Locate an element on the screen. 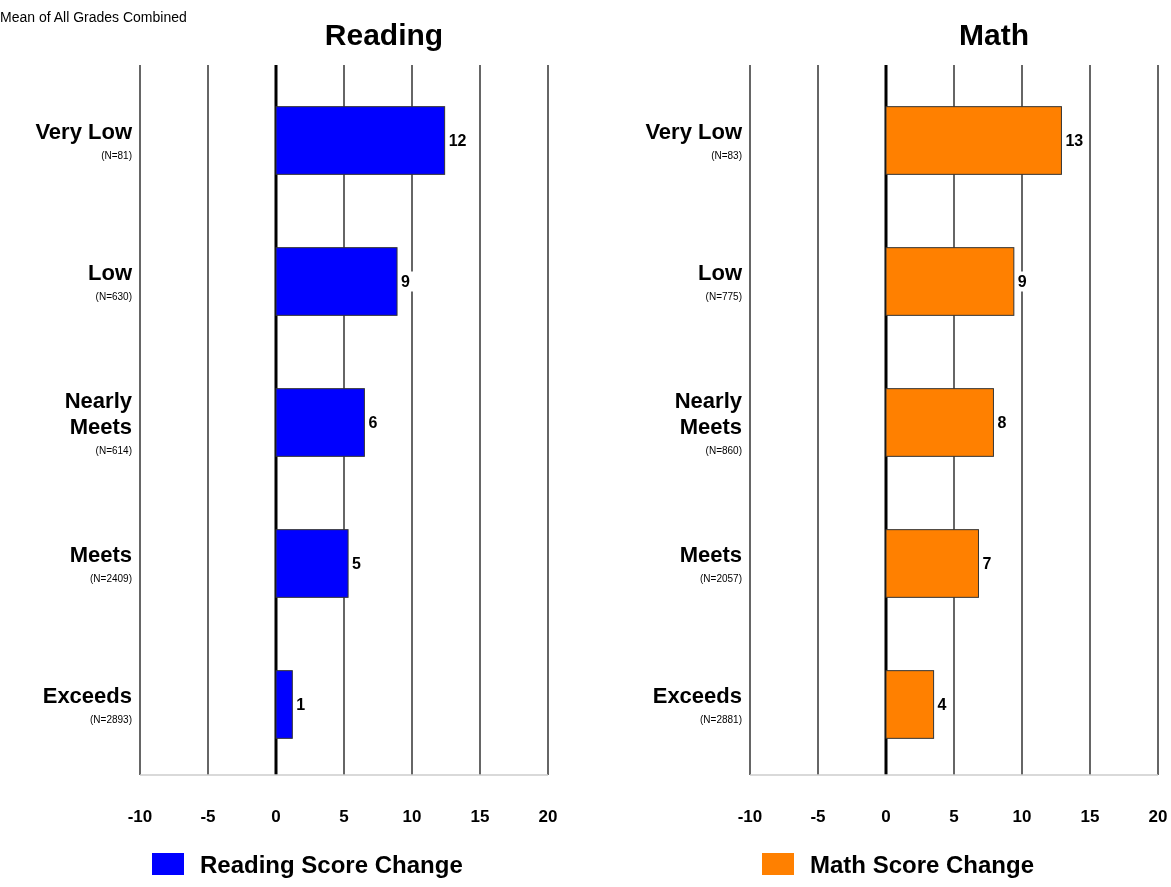 This screenshot has width=1171, height=887. y-tick-label: Very Low (N=81) is located at coordinates (84, 139).